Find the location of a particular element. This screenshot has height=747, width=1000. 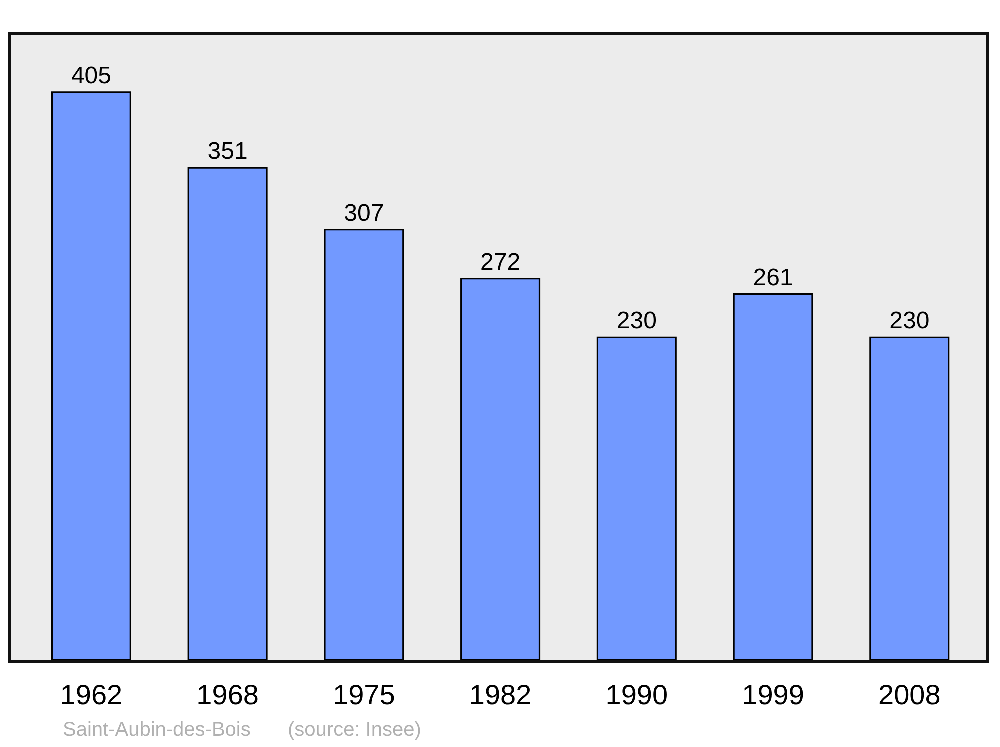

x-tick-label: 2008 is located at coordinates (909, 695).